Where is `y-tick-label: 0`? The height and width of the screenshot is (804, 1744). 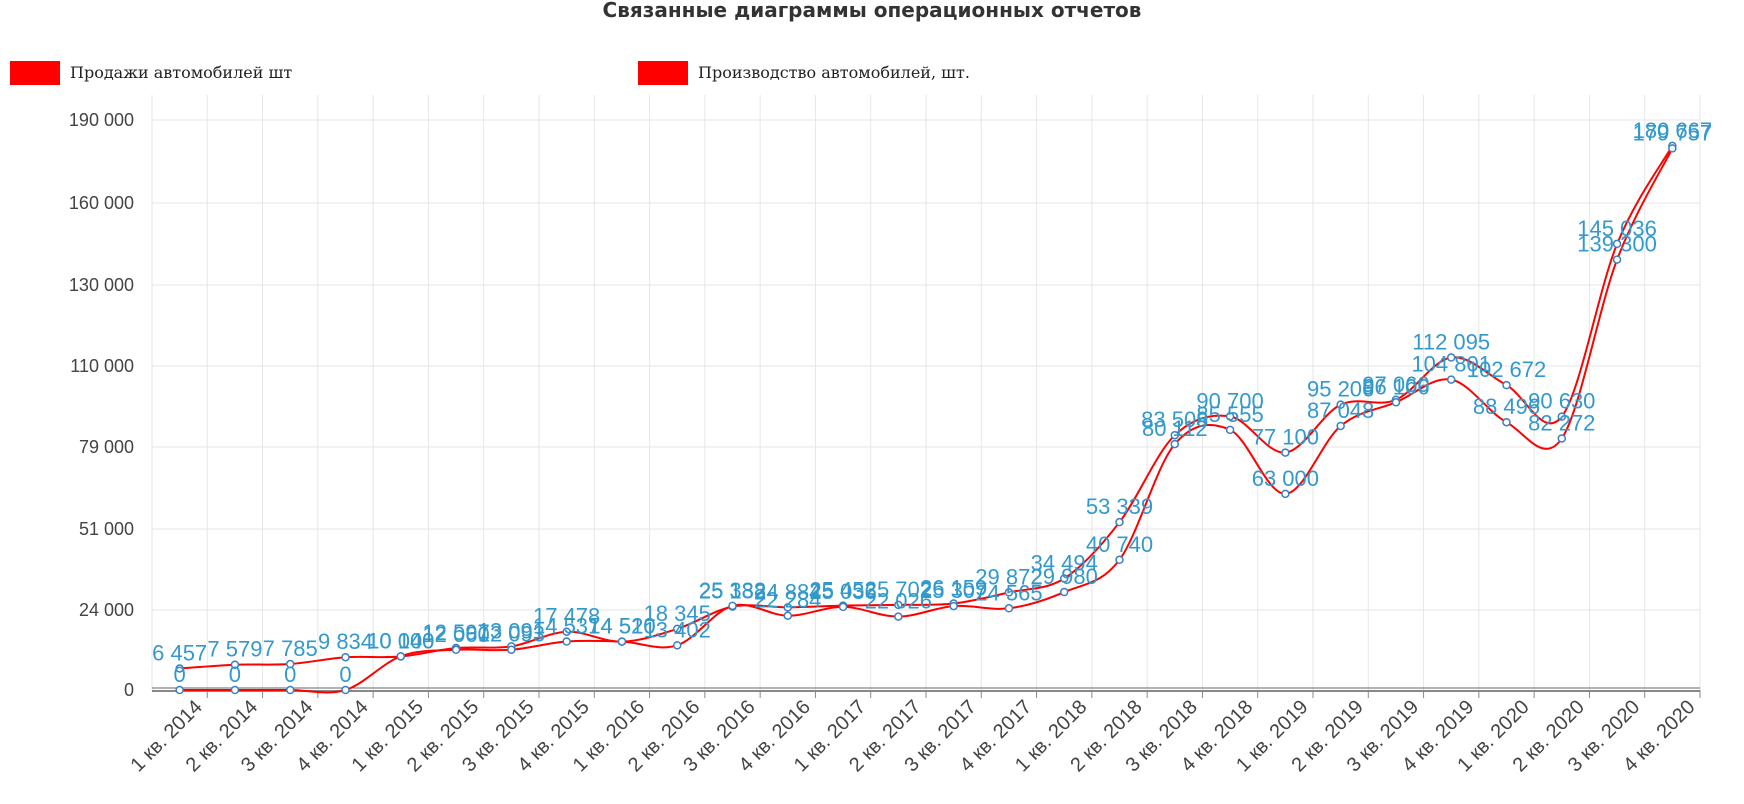 y-tick-label: 0 is located at coordinates (129, 690).